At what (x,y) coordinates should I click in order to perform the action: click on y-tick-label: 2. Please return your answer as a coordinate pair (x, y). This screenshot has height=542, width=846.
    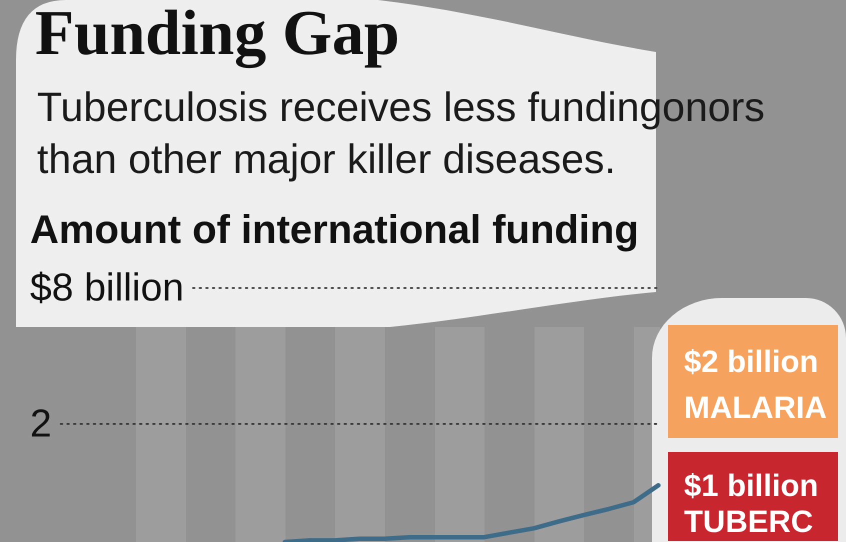
    Looking at the image, I should click on (41, 424).